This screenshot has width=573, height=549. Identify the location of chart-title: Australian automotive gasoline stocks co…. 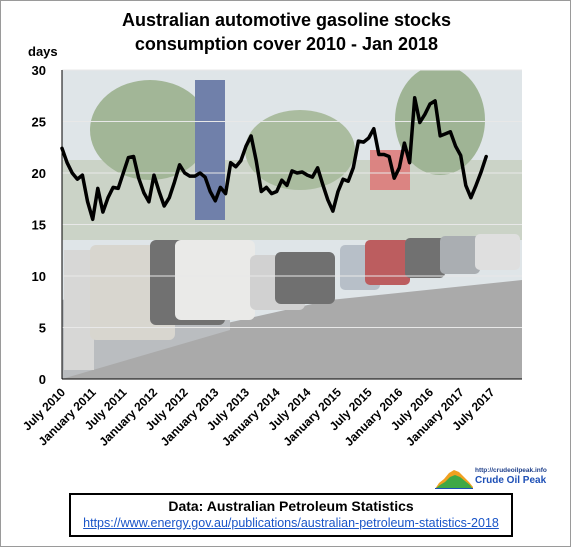
(286, 32).